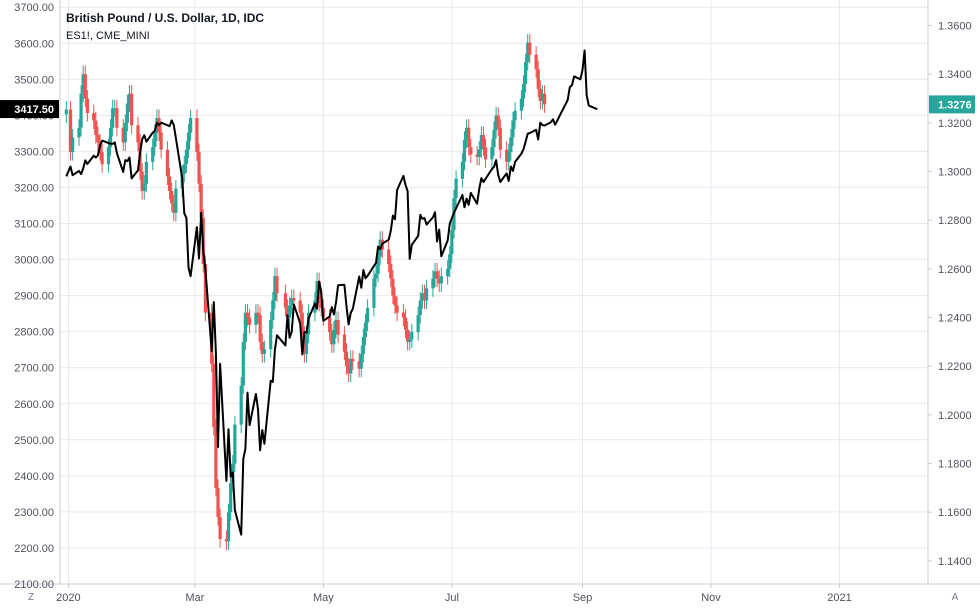 The height and width of the screenshot is (610, 980). Describe the element at coordinates (955, 597) in the screenshot. I see `auto-scale-button: A` at that location.